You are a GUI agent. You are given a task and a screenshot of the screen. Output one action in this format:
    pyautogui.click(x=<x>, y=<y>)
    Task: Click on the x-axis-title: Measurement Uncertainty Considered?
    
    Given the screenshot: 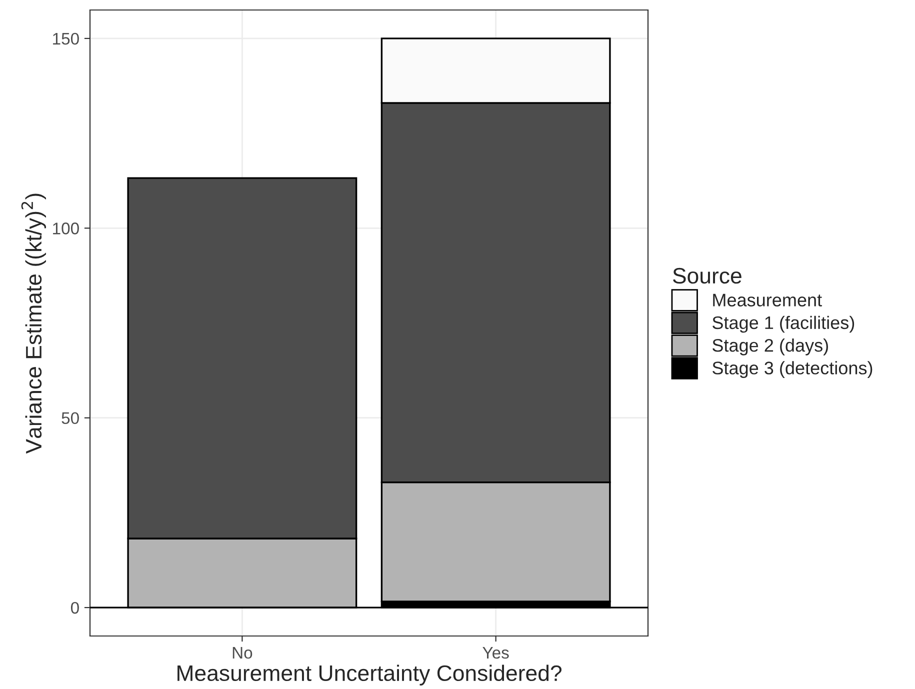 What is the action you would take?
    pyautogui.click(x=370, y=675)
    